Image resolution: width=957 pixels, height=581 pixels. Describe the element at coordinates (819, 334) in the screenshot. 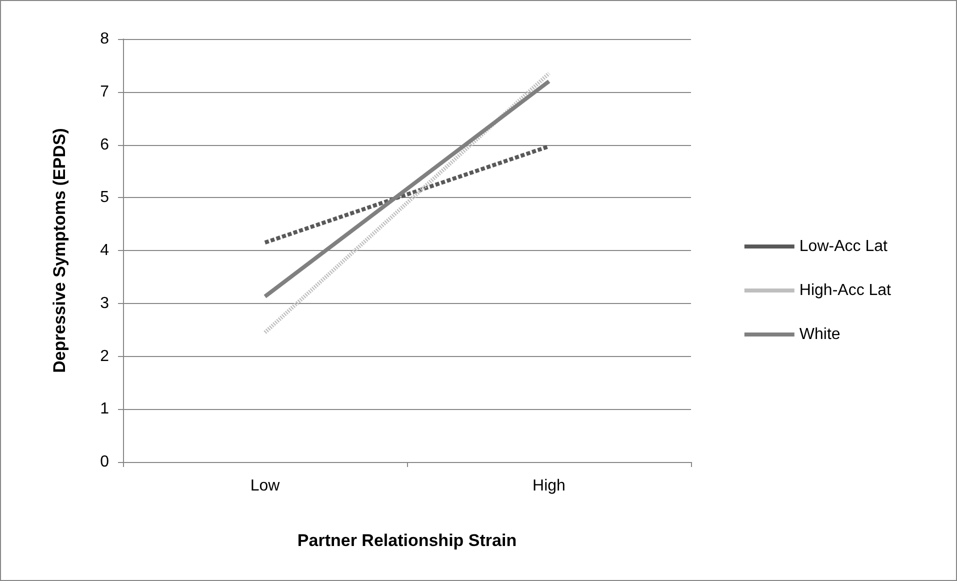

I see `legend-label: White` at that location.